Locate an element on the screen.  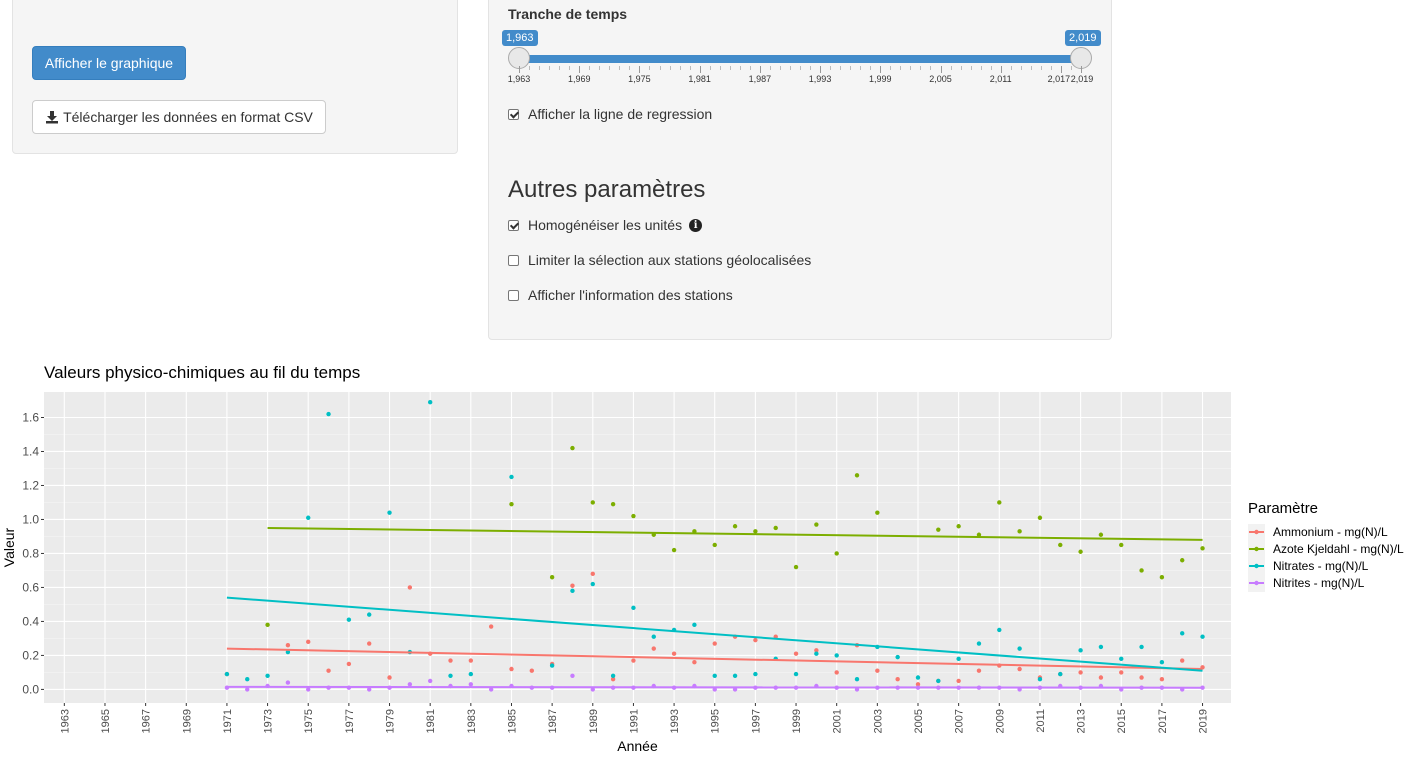
x-tick-label: 1965 is located at coordinates (106, 721).